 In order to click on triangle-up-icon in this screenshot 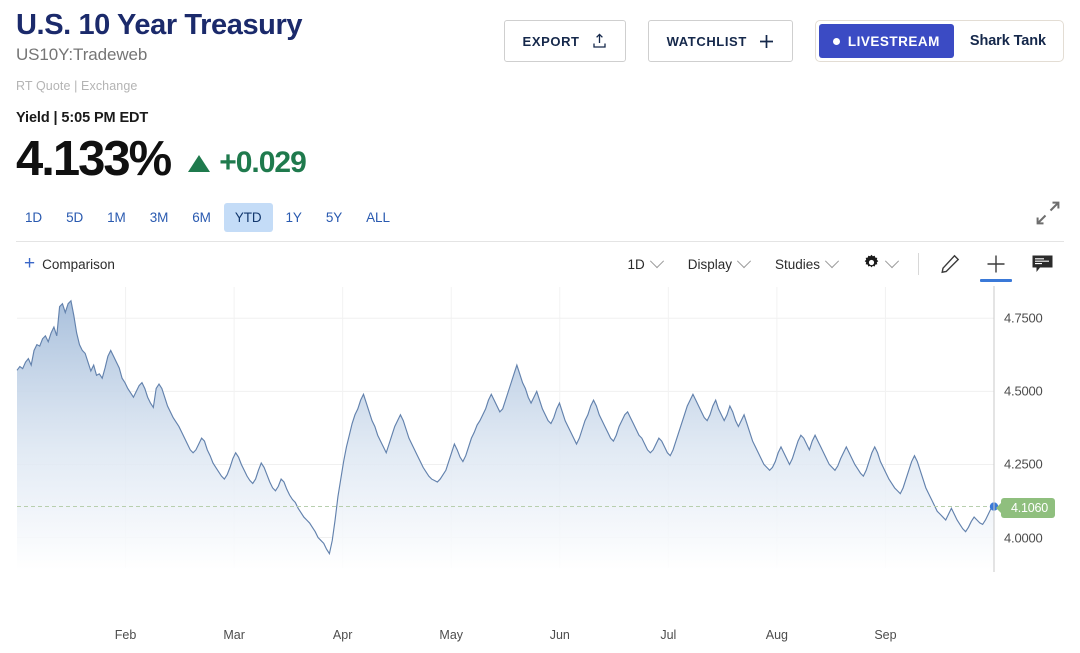, I will do `click(199, 163)`.